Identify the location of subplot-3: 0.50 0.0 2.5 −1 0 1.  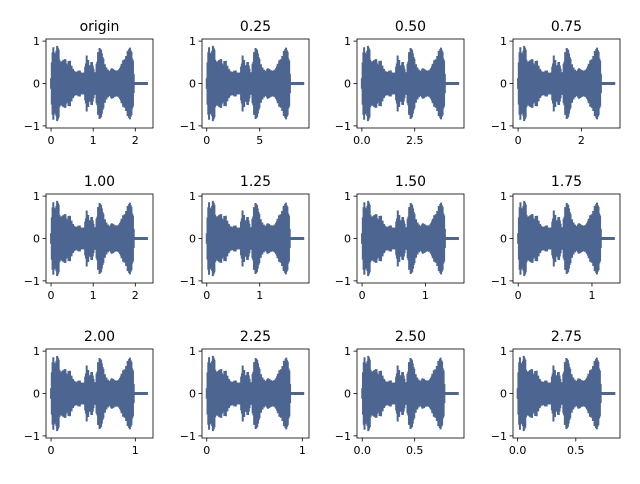
(400, 83).